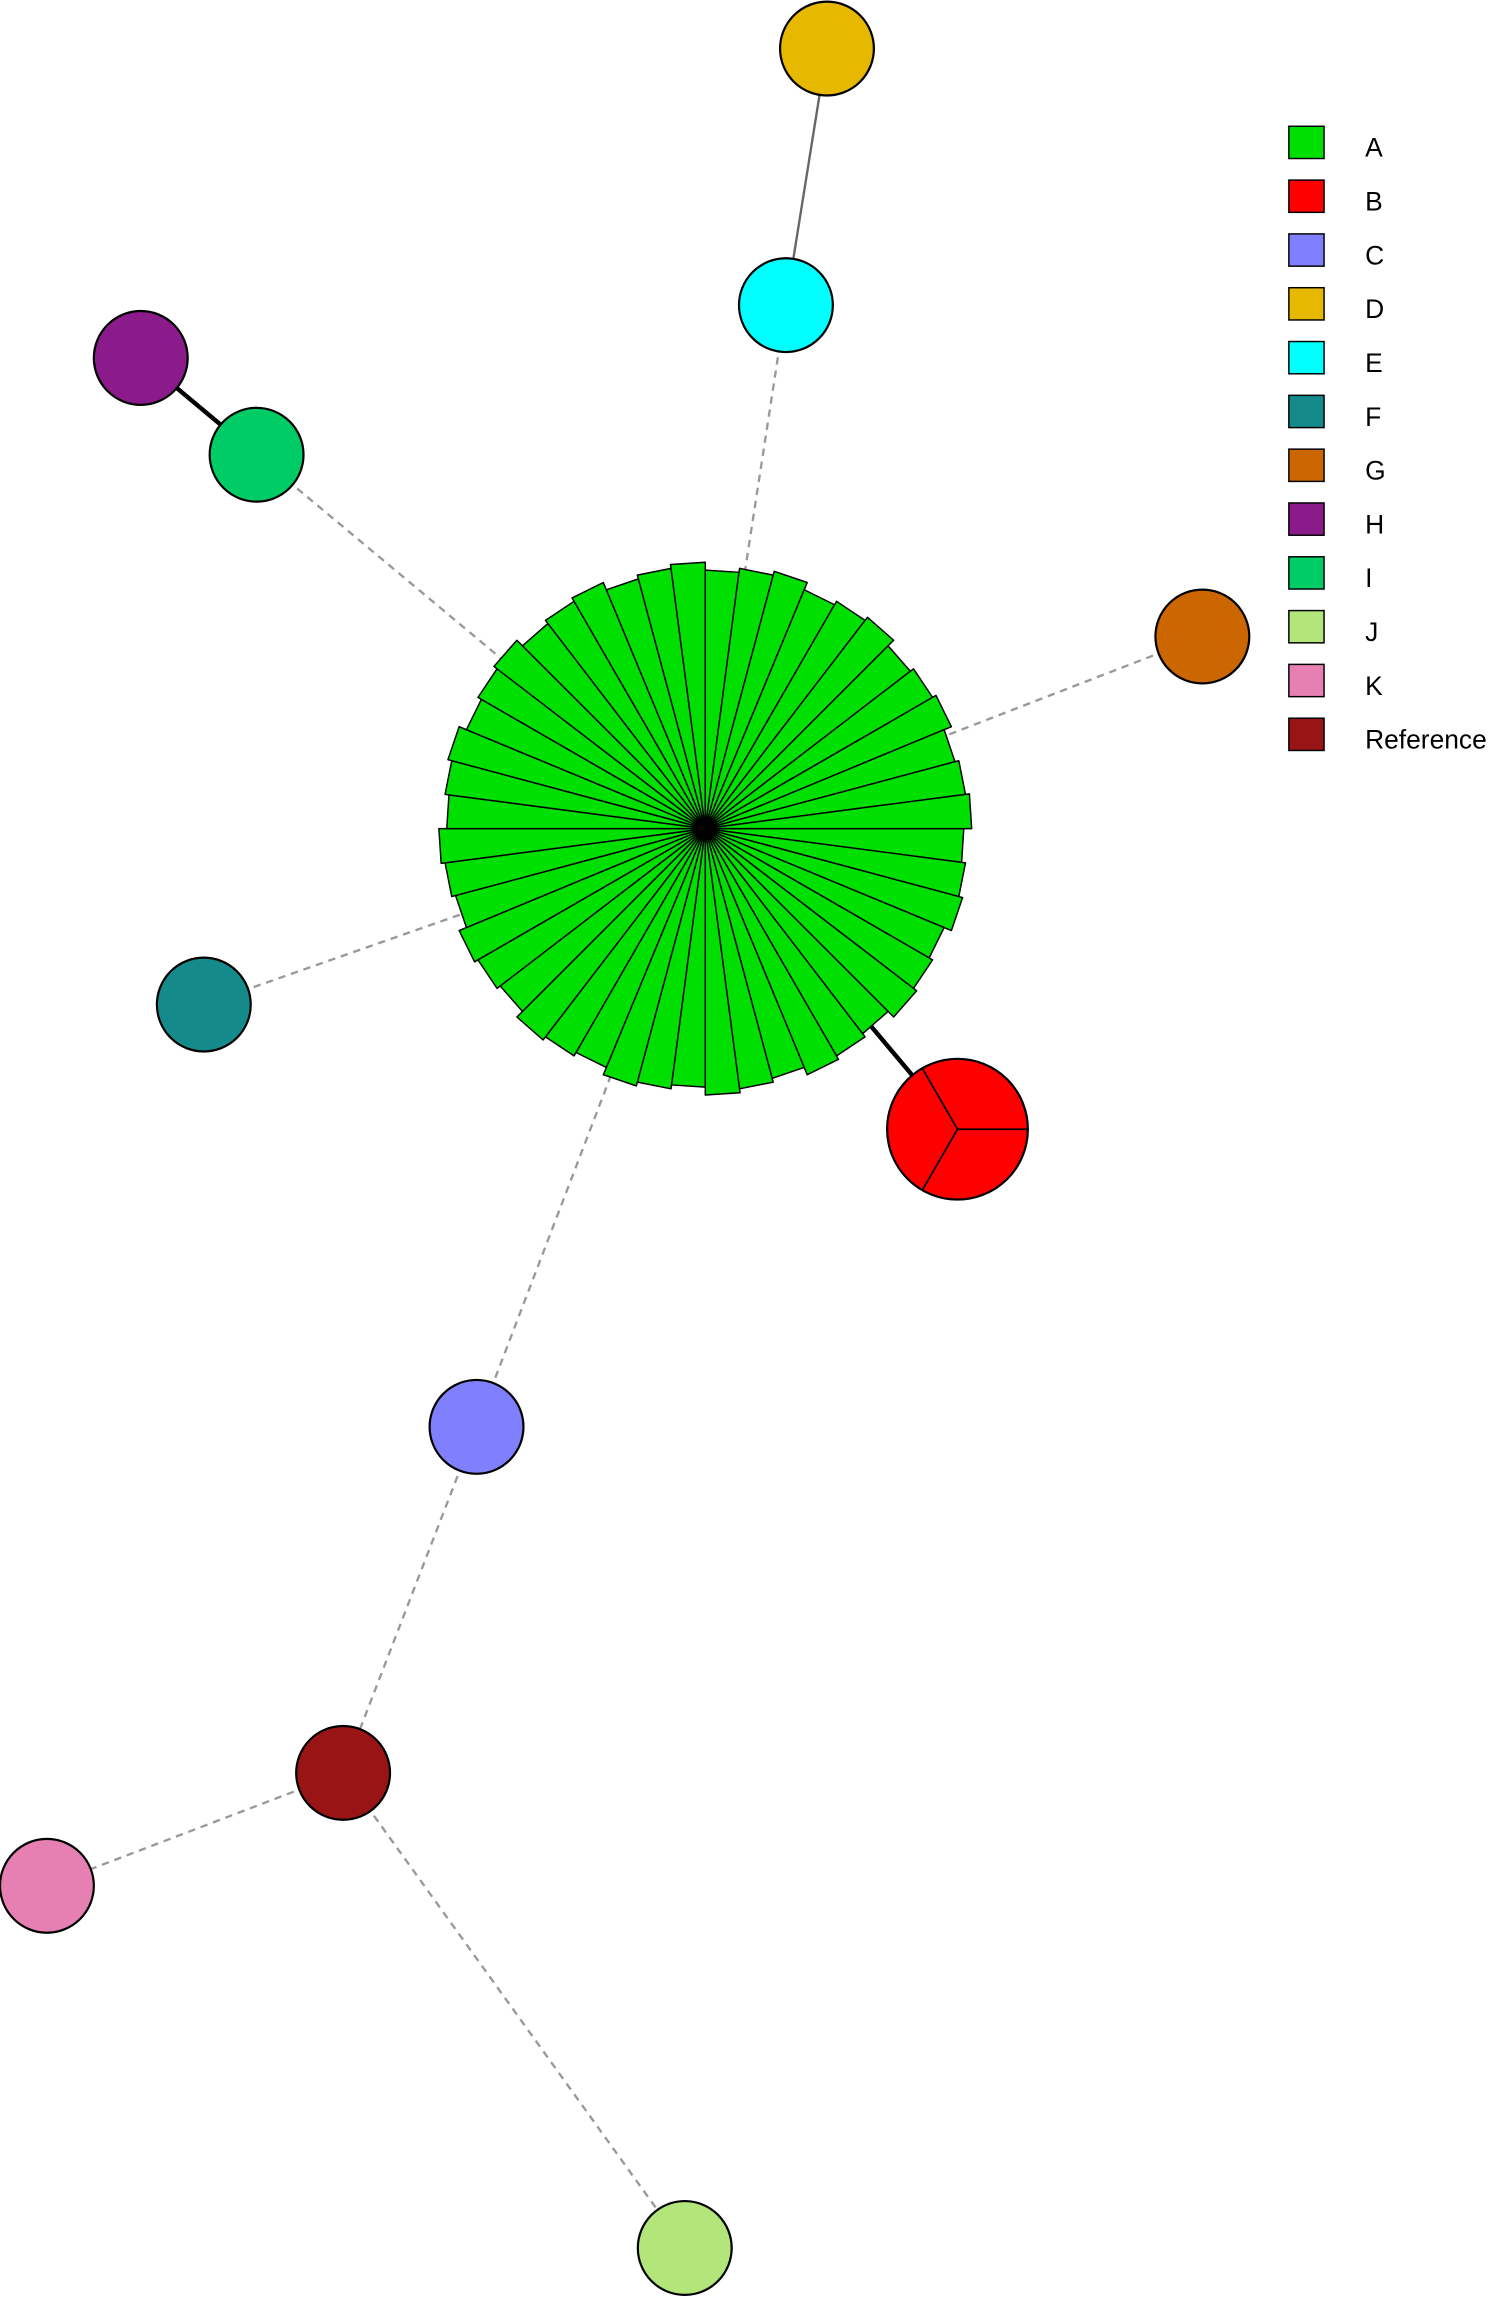 The image size is (1500, 2298). I want to click on legend-label: E, so click(1374, 363).